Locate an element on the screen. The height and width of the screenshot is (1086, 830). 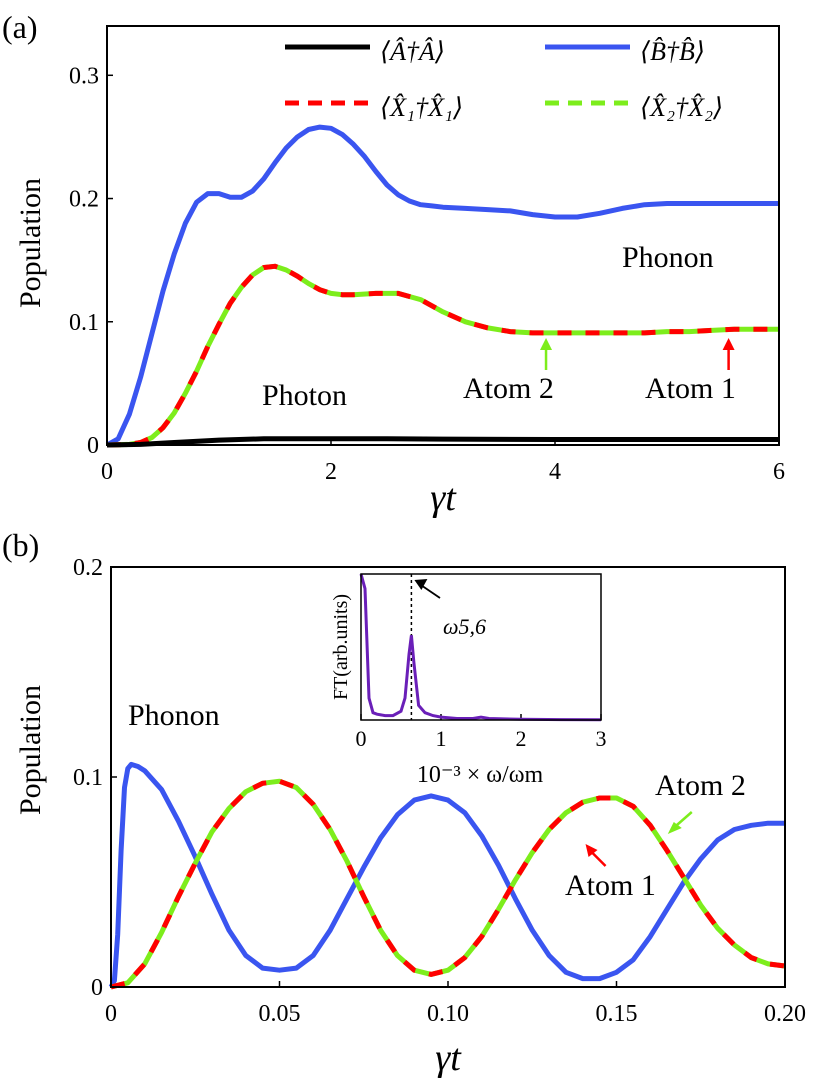
annotation-photon: Photon is located at coordinates (304, 395).